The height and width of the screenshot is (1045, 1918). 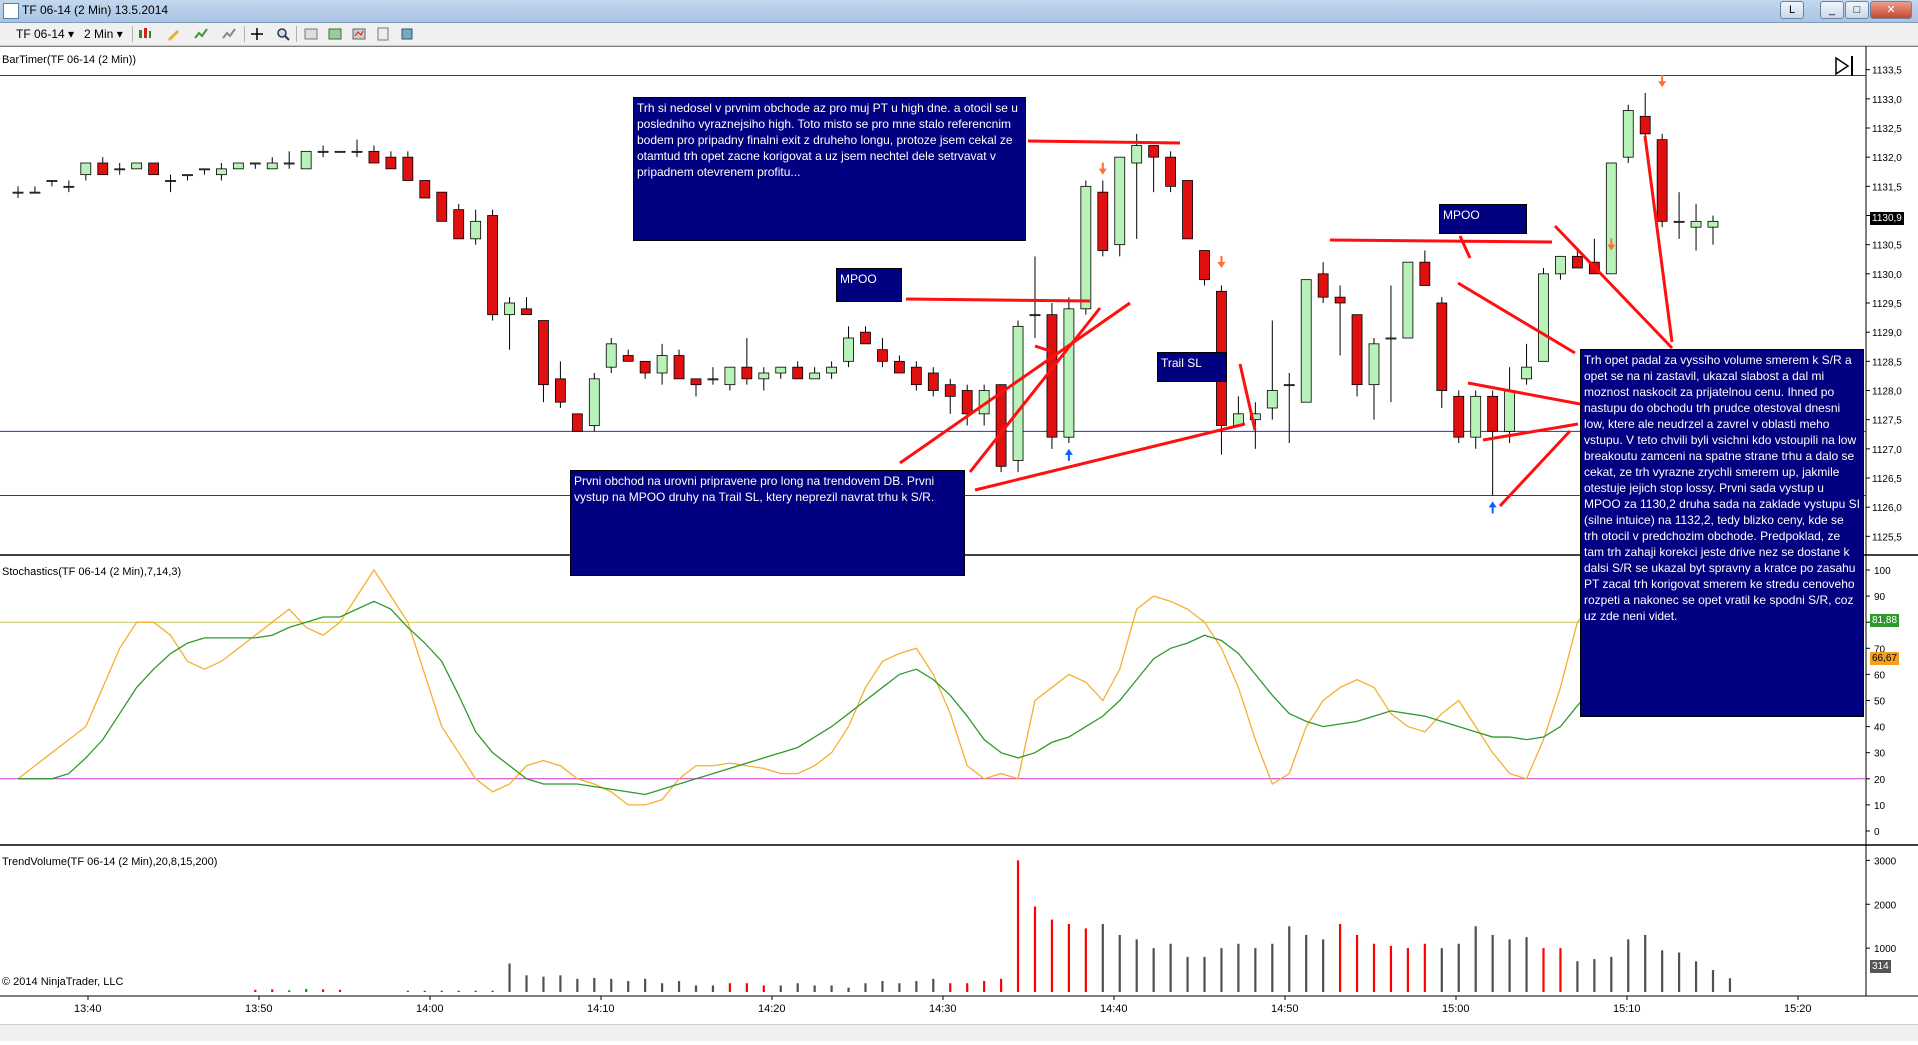 I want to click on interval-selector: 2 Min ▾, so click(x=103, y=34).